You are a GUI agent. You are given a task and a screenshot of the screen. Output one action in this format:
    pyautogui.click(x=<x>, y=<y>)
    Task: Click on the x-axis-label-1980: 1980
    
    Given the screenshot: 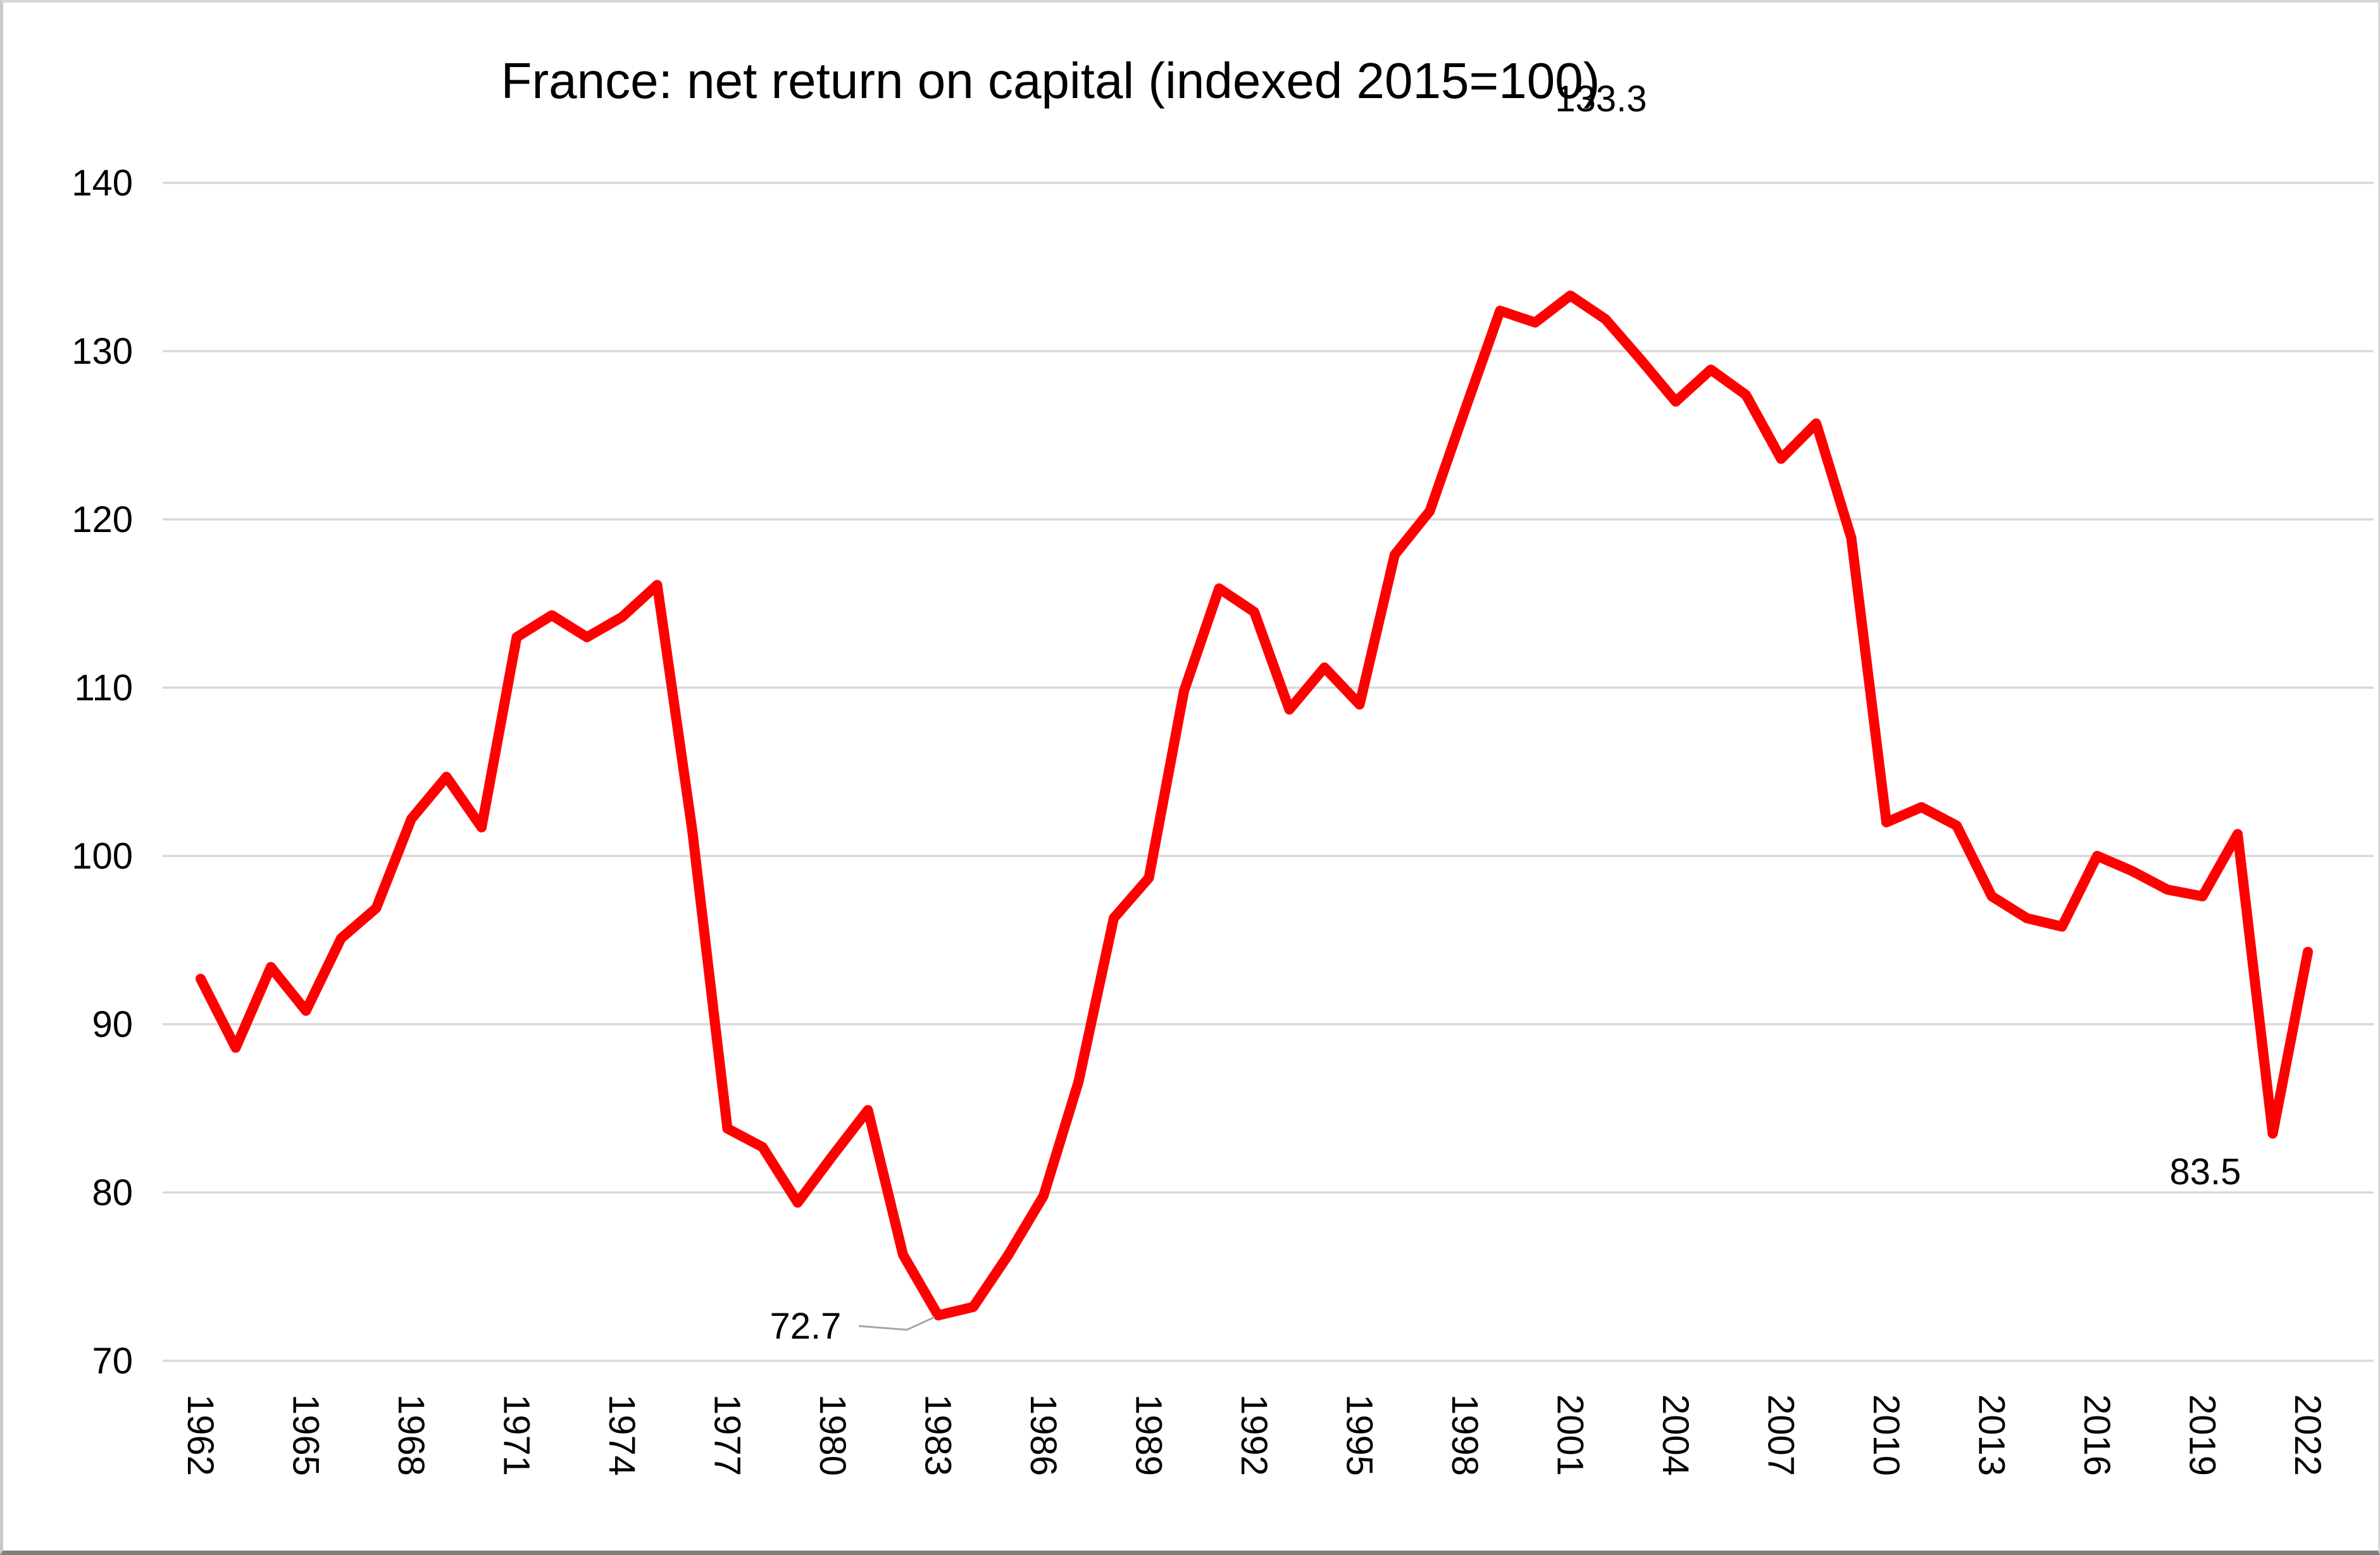 What is the action you would take?
    pyautogui.click(x=832, y=1435)
    